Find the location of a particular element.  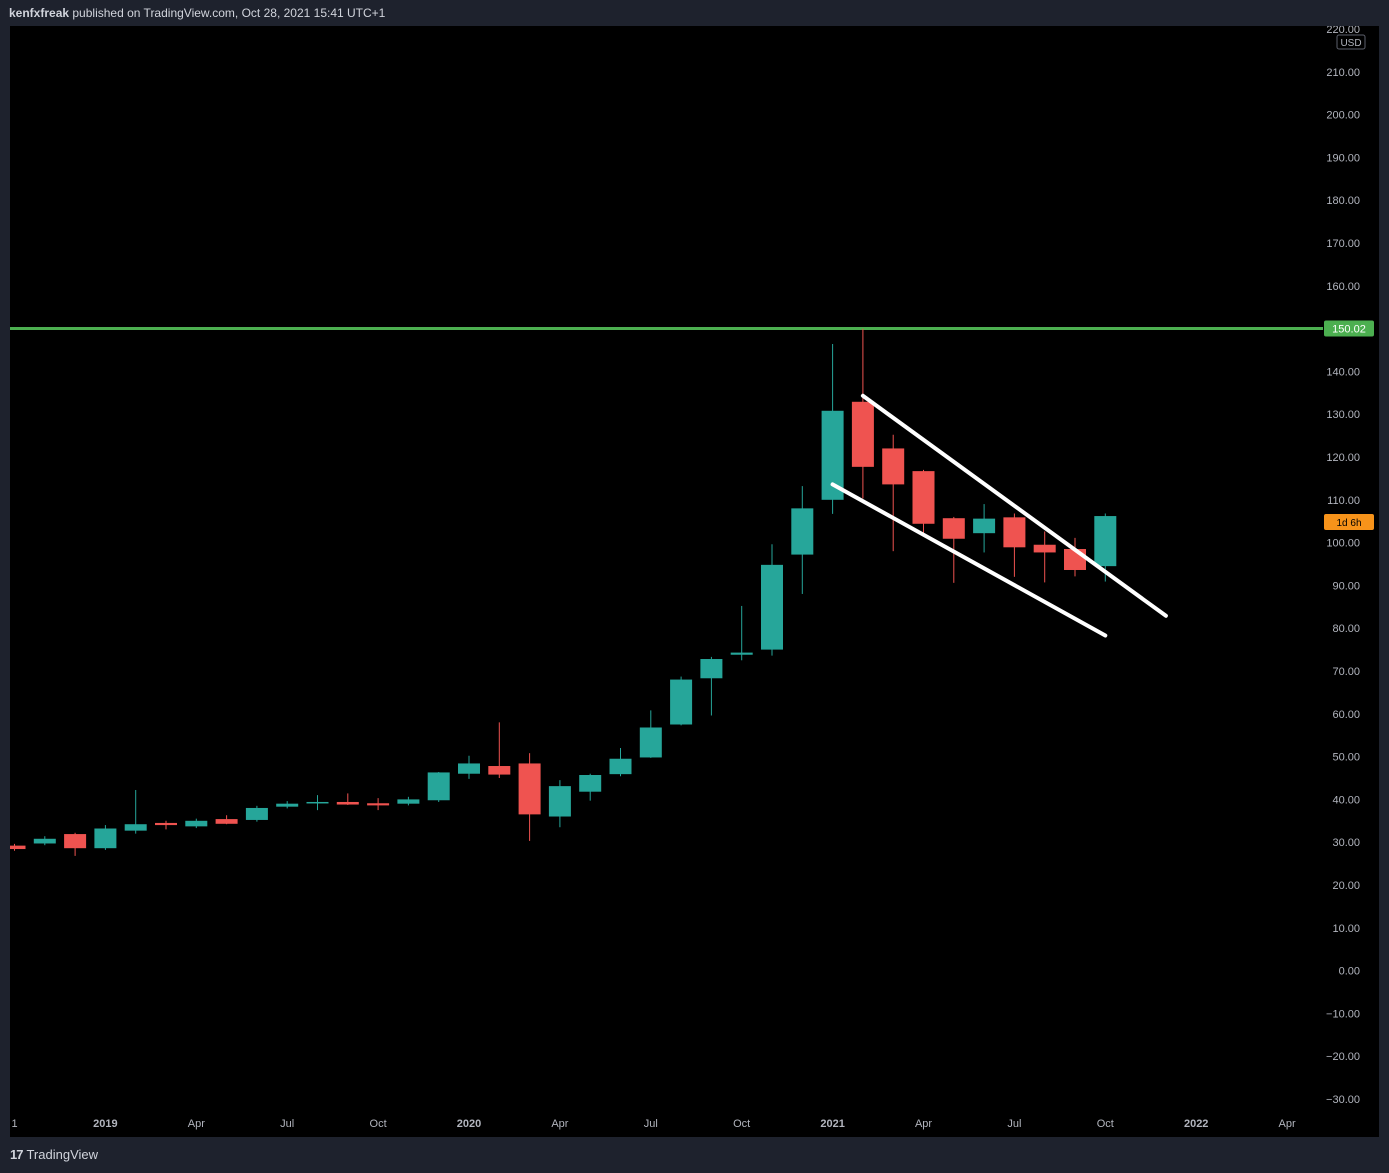

resistance-price-badge is located at coordinates (1349, 328).